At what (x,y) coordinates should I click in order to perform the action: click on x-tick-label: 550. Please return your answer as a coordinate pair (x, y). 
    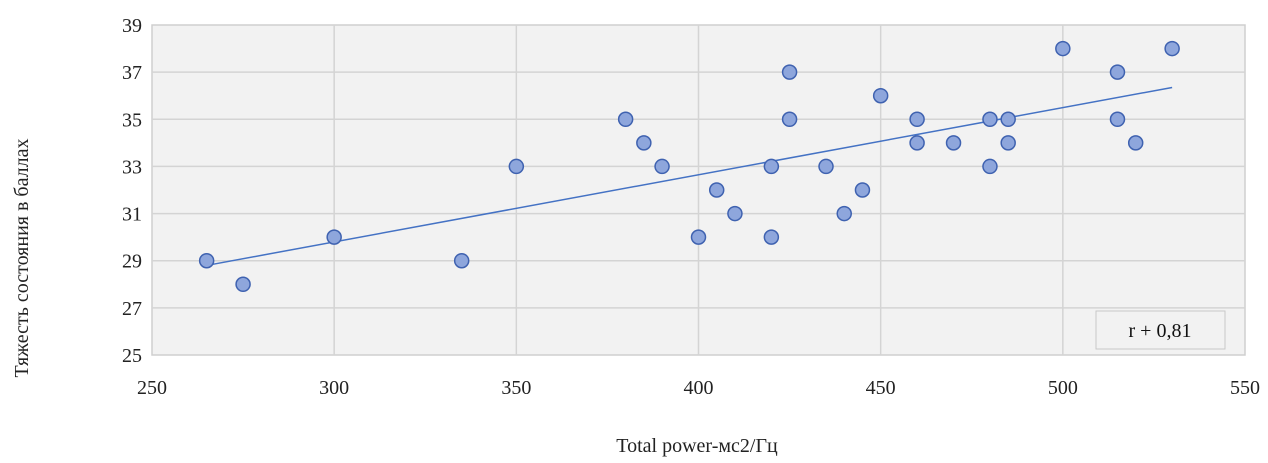
    Looking at the image, I should click on (1245, 388).